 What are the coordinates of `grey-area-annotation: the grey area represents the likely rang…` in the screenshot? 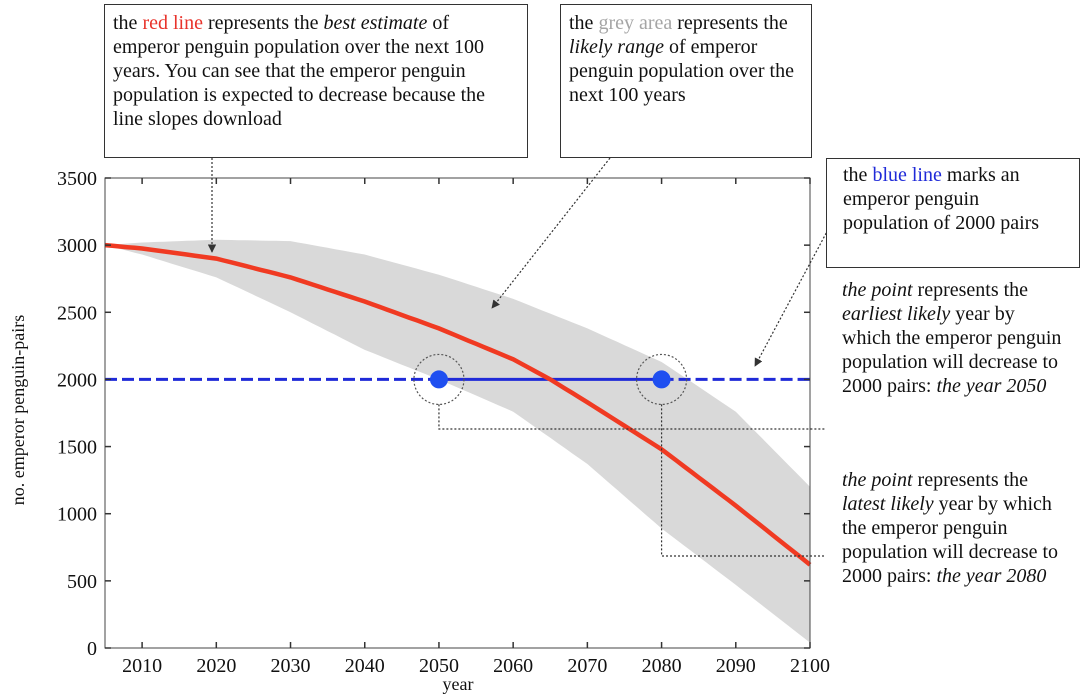 It's located at (686, 81).